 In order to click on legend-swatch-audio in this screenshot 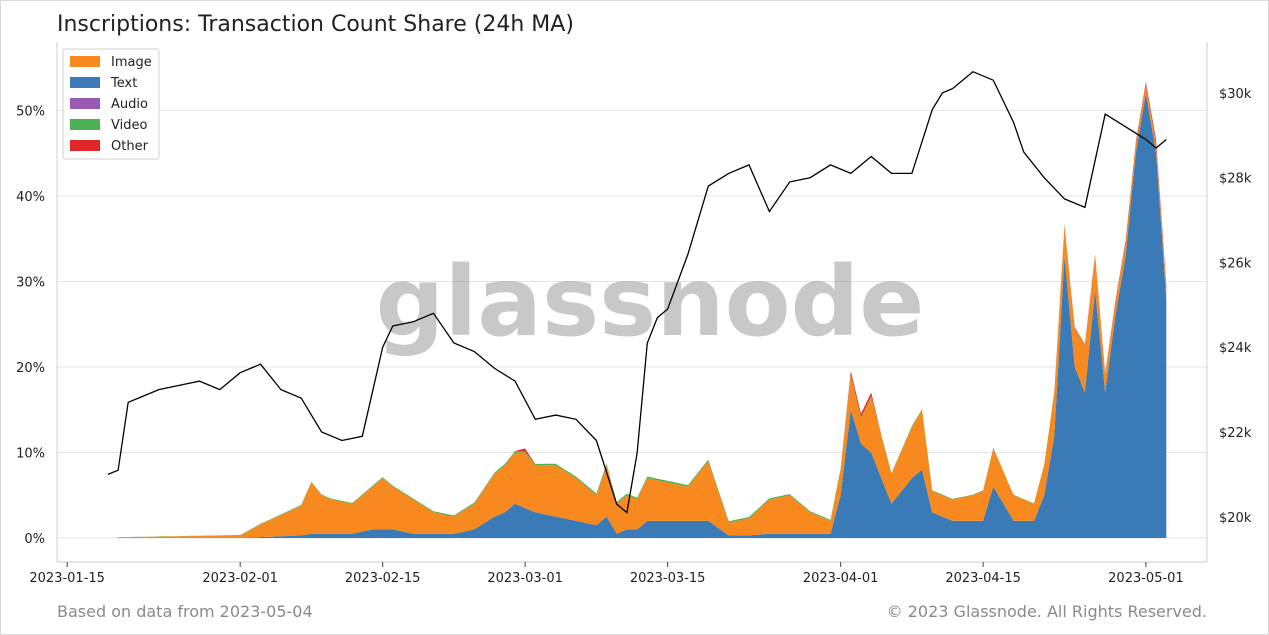, I will do `click(85, 103)`.